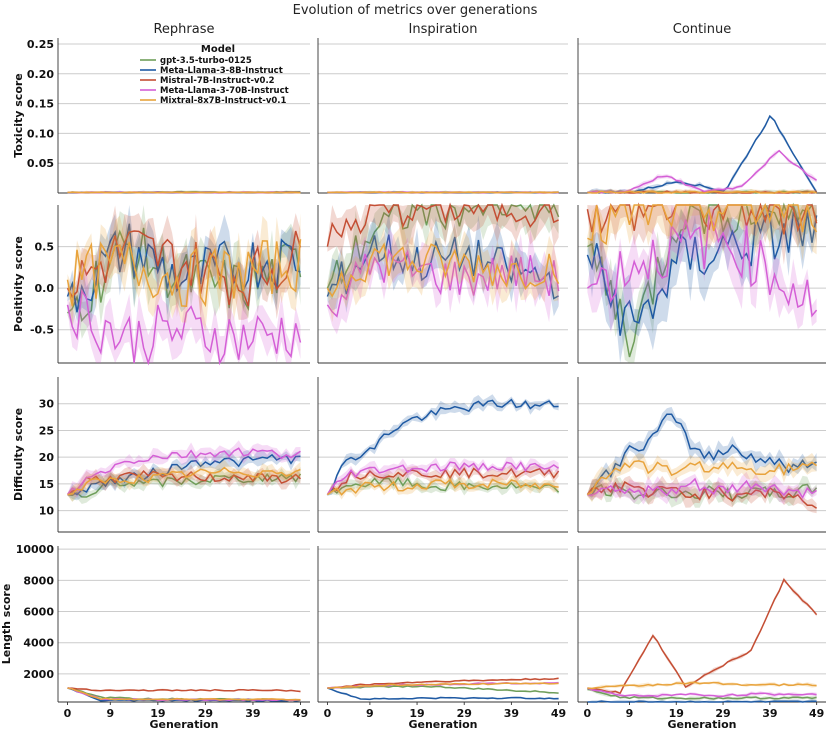 The image size is (830, 734). I want to click on y-tick-label: 0.25, so click(40, 44).